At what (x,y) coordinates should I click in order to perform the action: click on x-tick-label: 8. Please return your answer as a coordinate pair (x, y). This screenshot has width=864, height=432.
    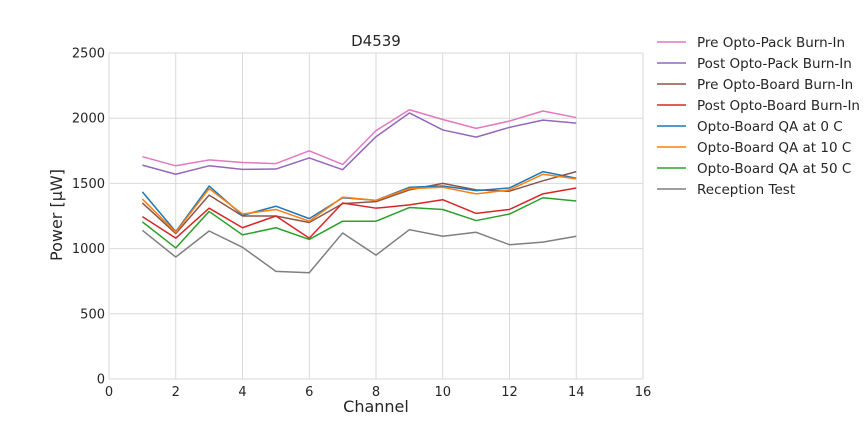
    Looking at the image, I should click on (376, 392).